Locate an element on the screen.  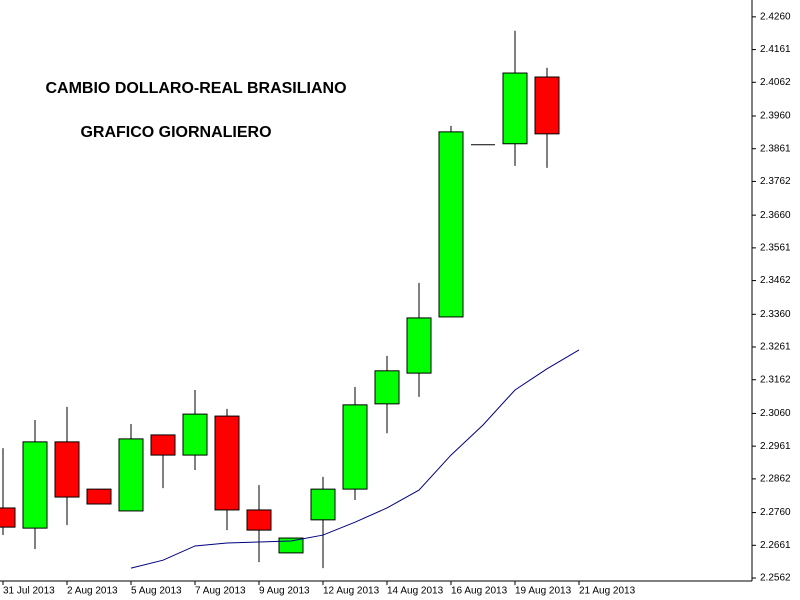
y-tick-label: 2.2562 is located at coordinates (775, 578).